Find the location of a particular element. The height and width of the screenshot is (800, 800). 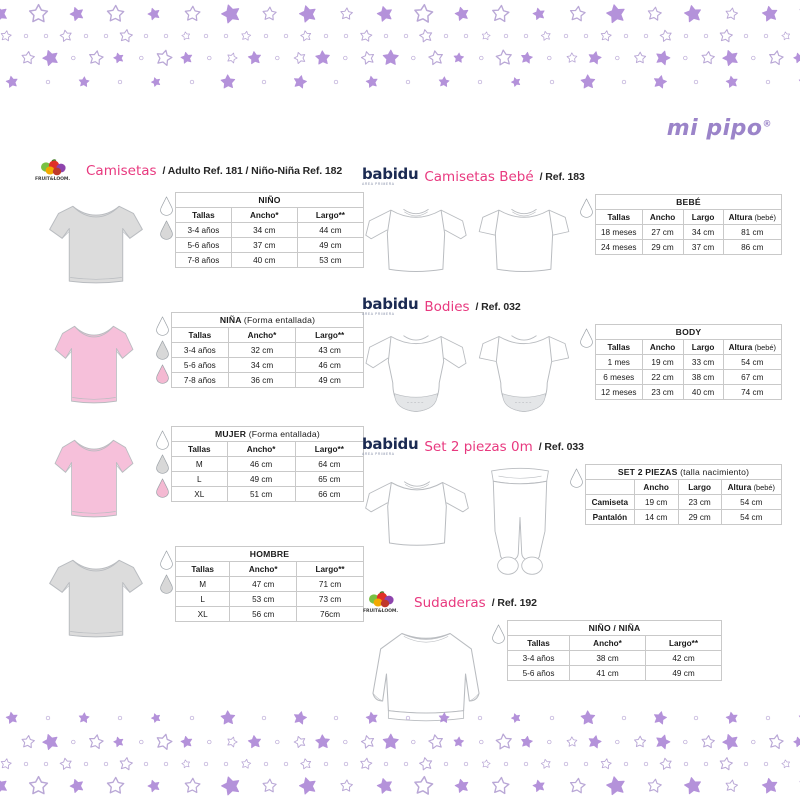

table-cell: 5-6 años is located at coordinates (200, 365).